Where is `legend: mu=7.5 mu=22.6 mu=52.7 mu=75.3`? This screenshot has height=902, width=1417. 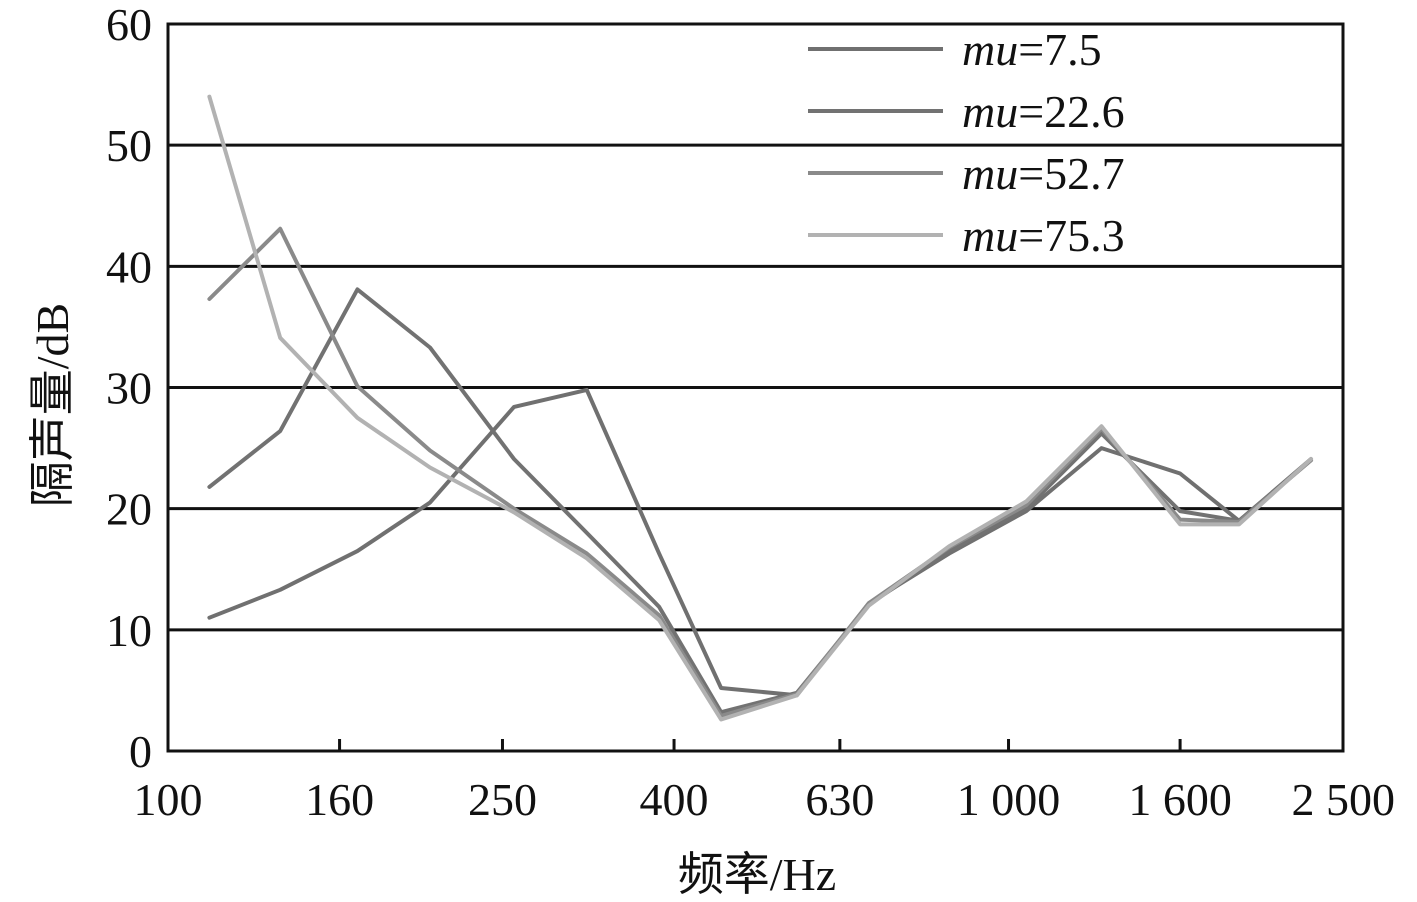 legend: mu=7.5 mu=22.6 mu=52.7 mu=75.3 is located at coordinates (966, 142).